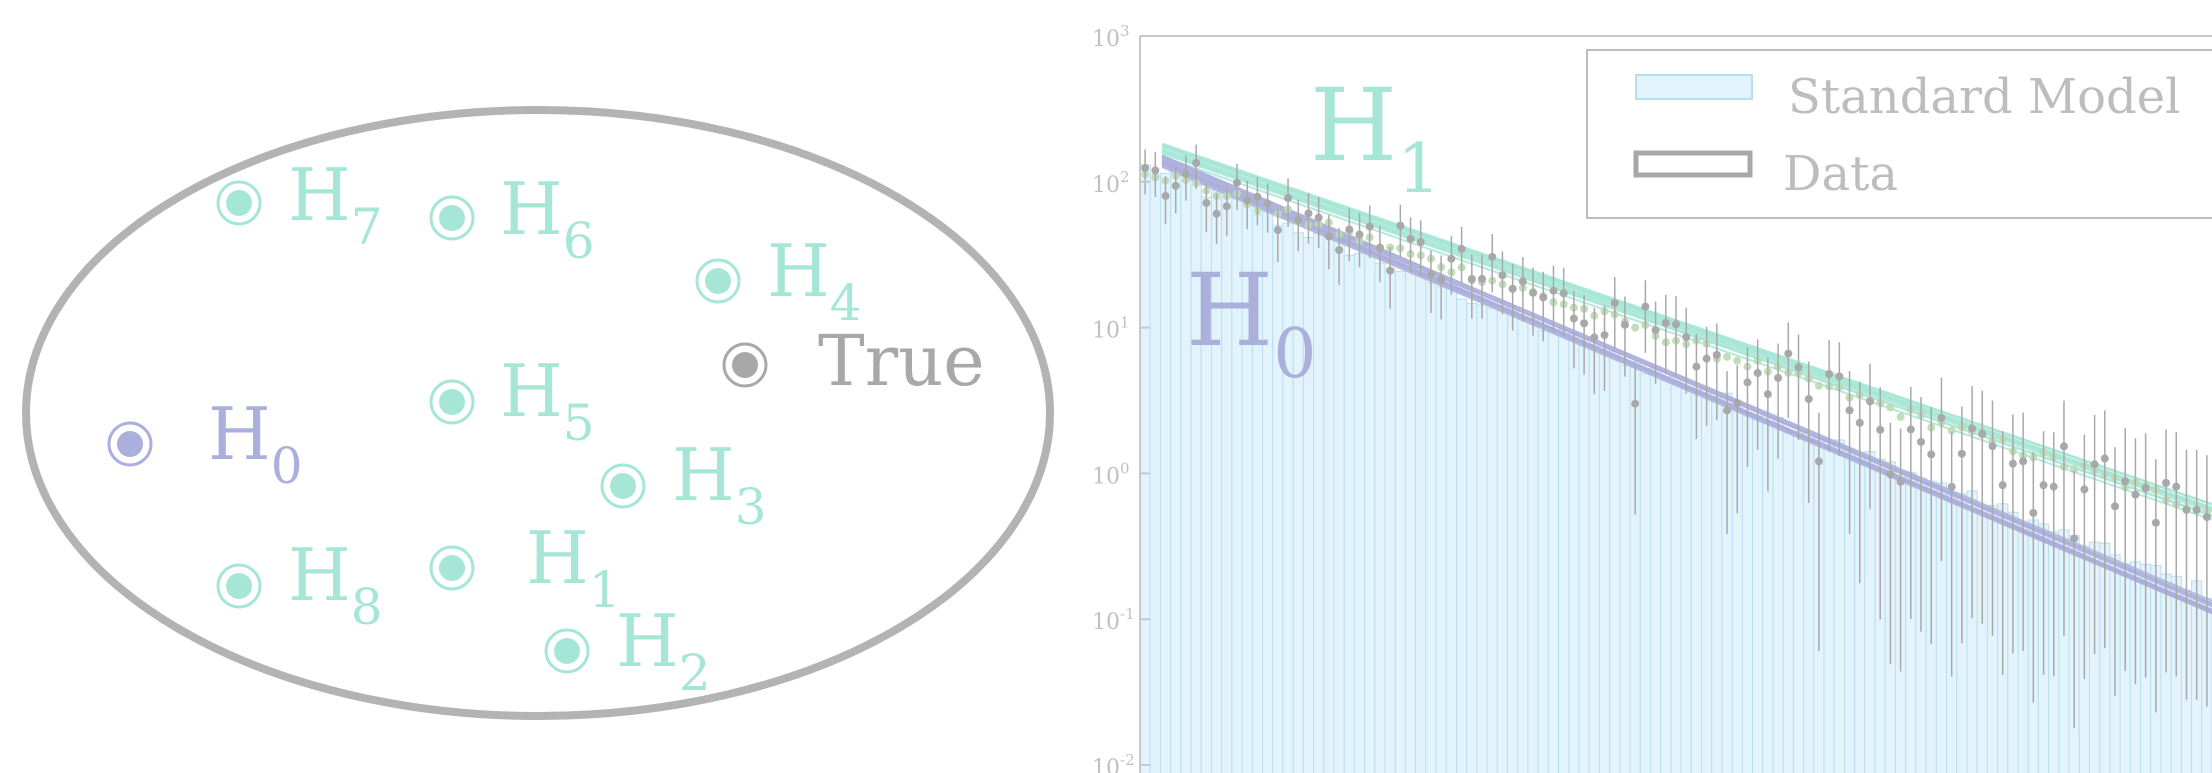 The image size is (2212, 773). What do you see at coordinates (452, 568) in the screenshot?
I see `hypothesis-h1-ring` at bounding box center [452, 568].